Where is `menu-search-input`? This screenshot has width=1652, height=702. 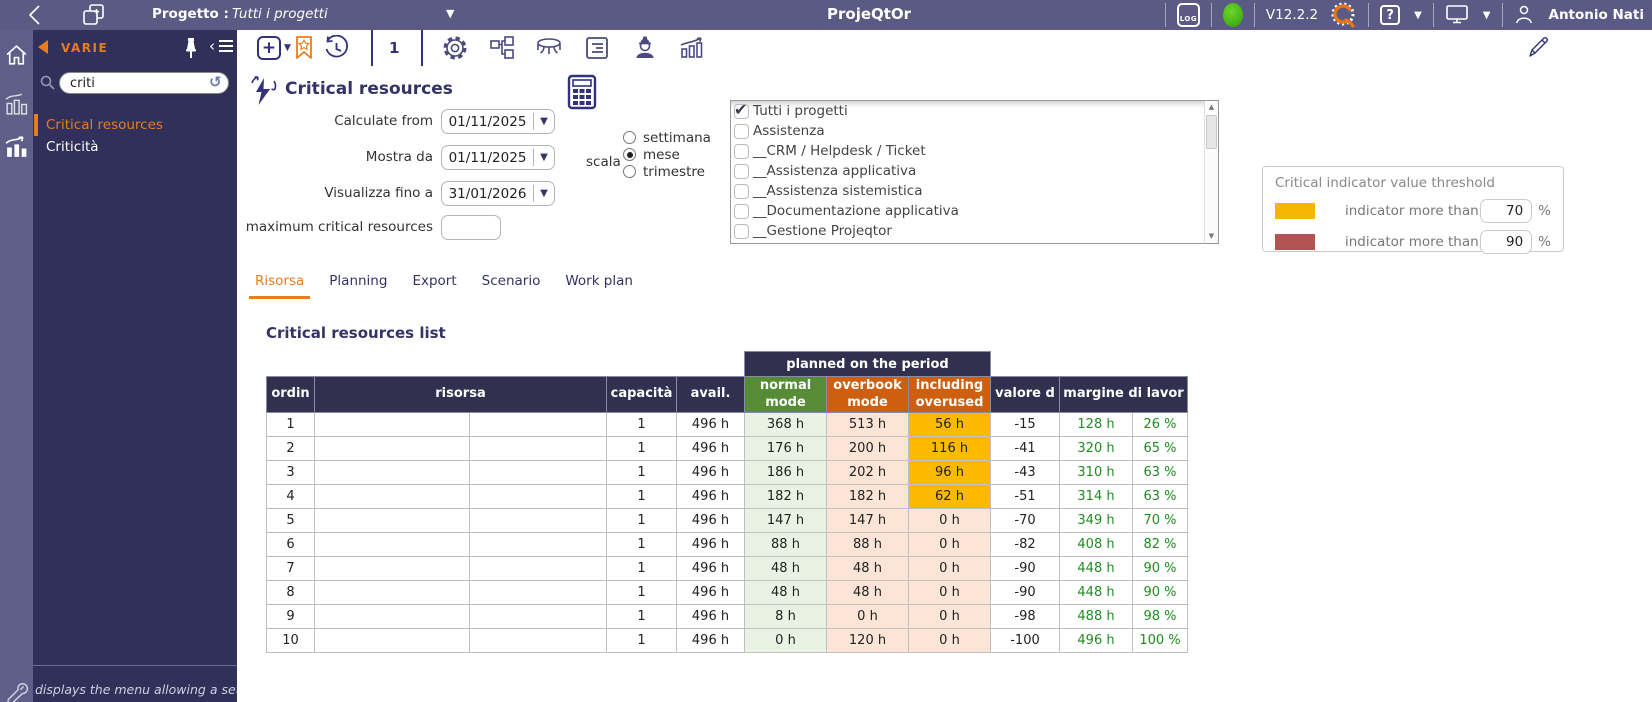 menu-search-input is located at coordinates (144, 83).